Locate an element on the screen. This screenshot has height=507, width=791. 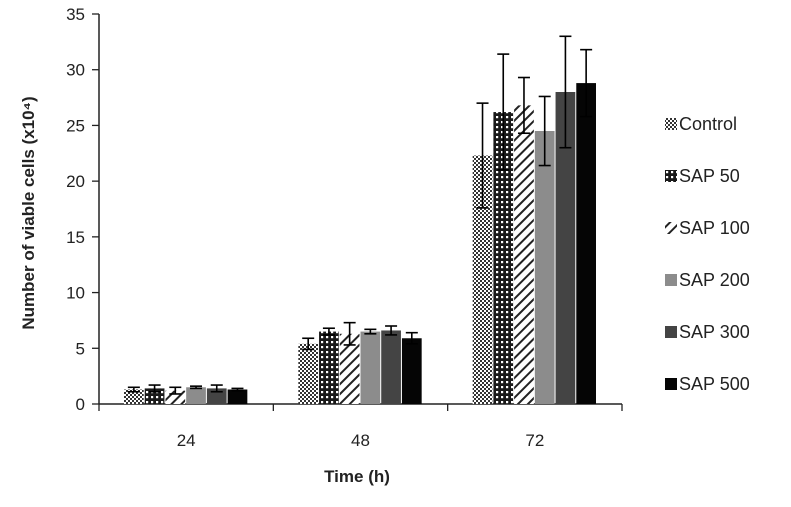
x-tick-label: 48 is located at coordinates (360, 440).